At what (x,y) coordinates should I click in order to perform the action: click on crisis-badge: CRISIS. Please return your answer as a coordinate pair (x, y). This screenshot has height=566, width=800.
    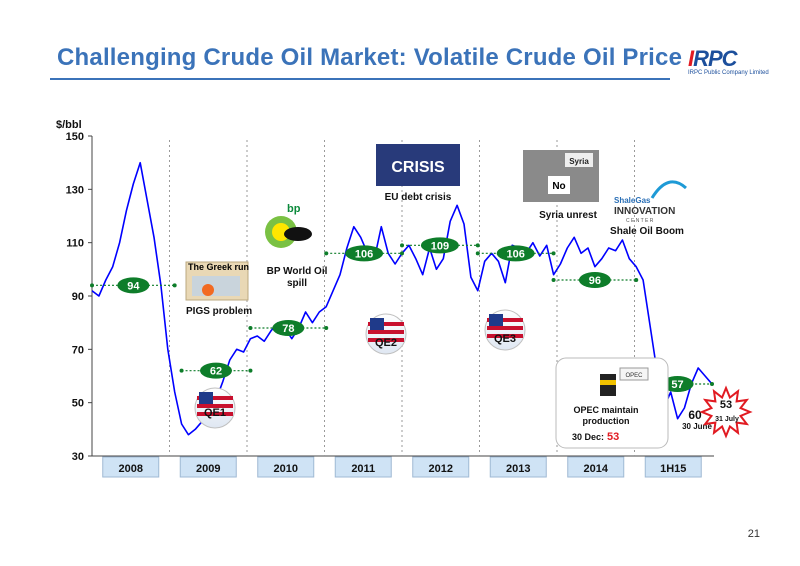
    Looking at the image, I should click on (418, 167).